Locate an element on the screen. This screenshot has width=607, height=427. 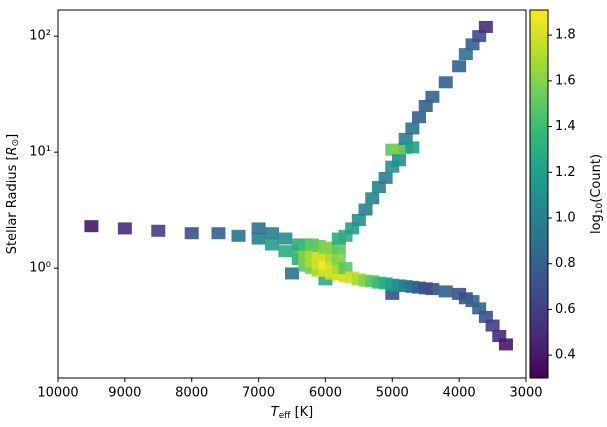
x-tick-label: 9000 is located at coordinates (124, 393).